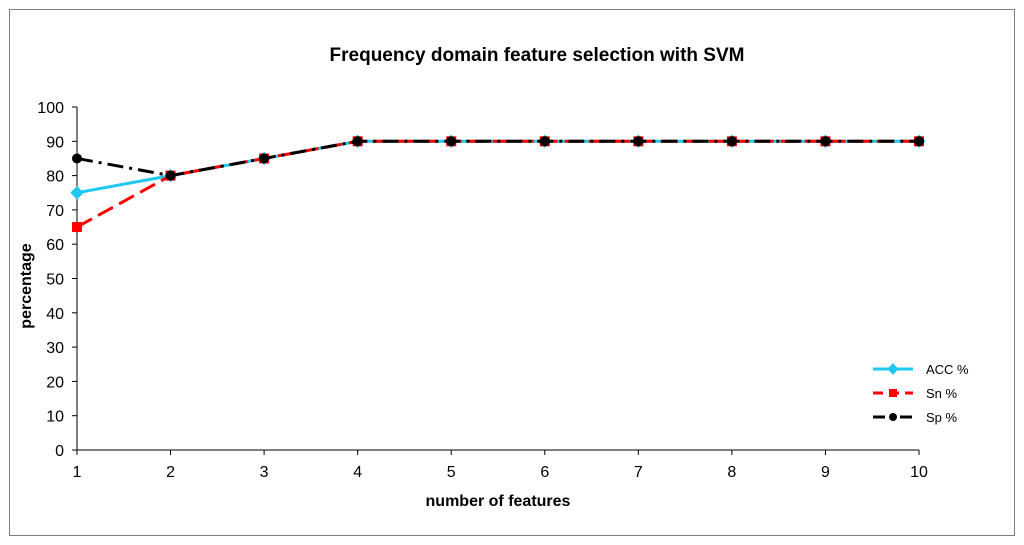 This screenshot has height=545, width=1024. Describe the element at coordinates (921, 393) in the screenshot. I see `legend: ACC % Sn % Sp %` at that location.